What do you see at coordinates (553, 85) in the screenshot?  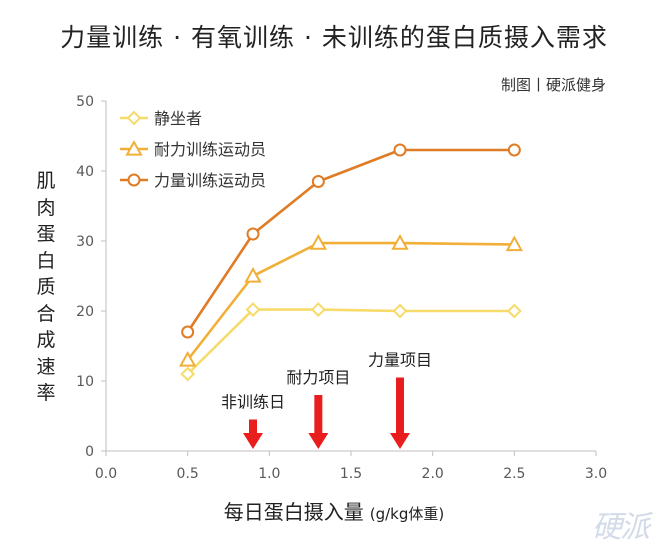 I see `credit-label: 制图丨硬派健身` at bounding box center [553, 85].